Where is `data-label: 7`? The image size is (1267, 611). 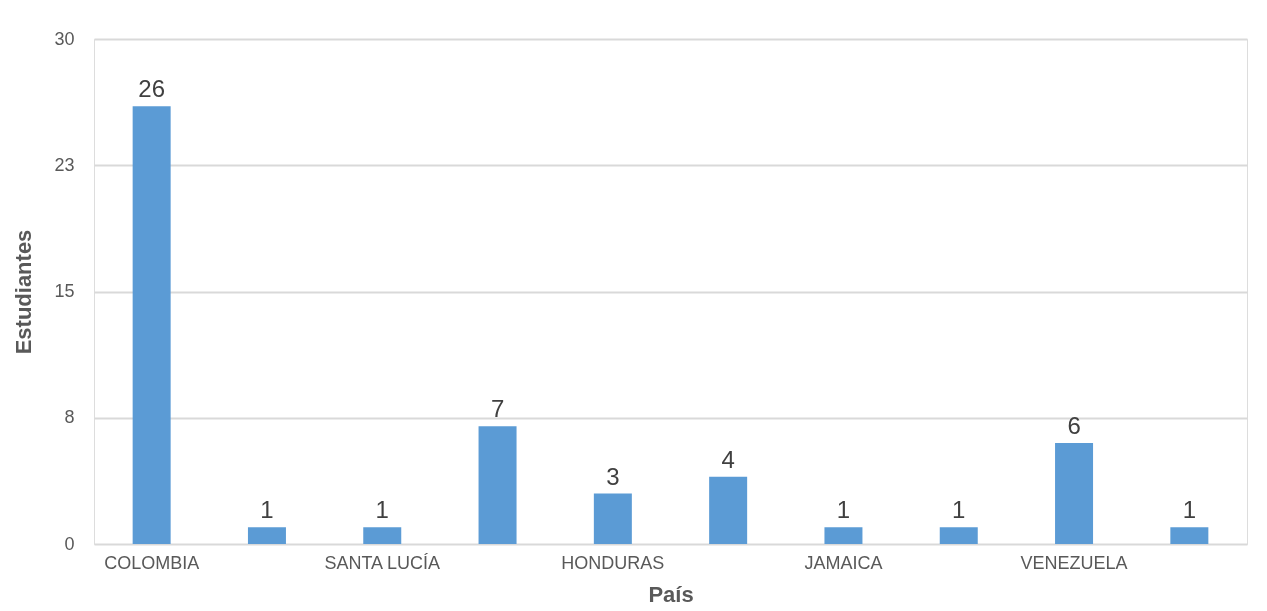
data-label: 7 is located at coordinates (497, 409).